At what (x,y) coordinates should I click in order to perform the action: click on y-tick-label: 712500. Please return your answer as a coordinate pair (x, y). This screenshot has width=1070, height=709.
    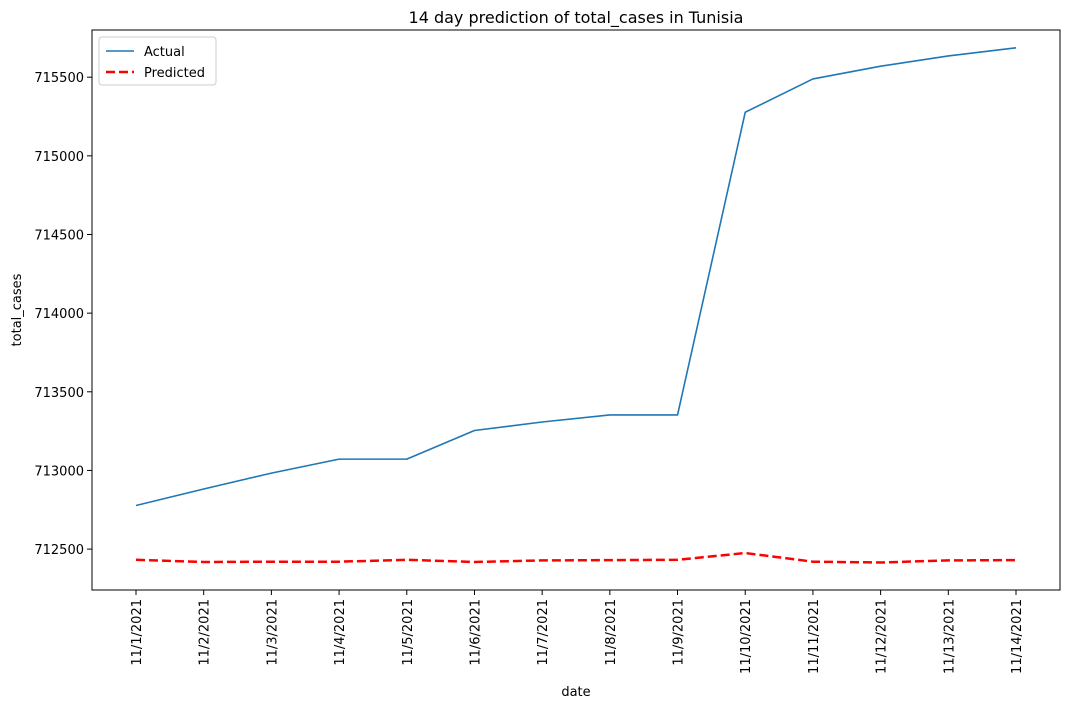
    Looking at the image, I should click on (59, 550).